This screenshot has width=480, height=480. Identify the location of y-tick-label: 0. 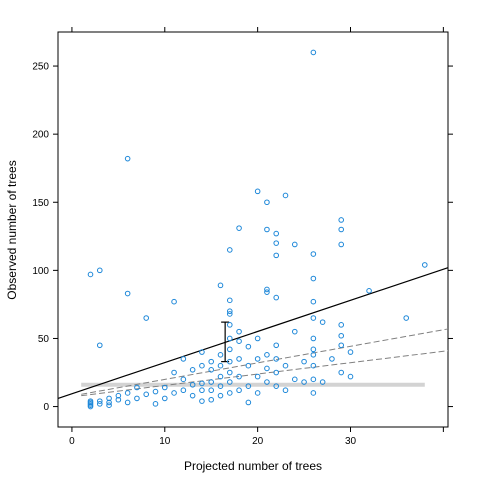
(46, 407).